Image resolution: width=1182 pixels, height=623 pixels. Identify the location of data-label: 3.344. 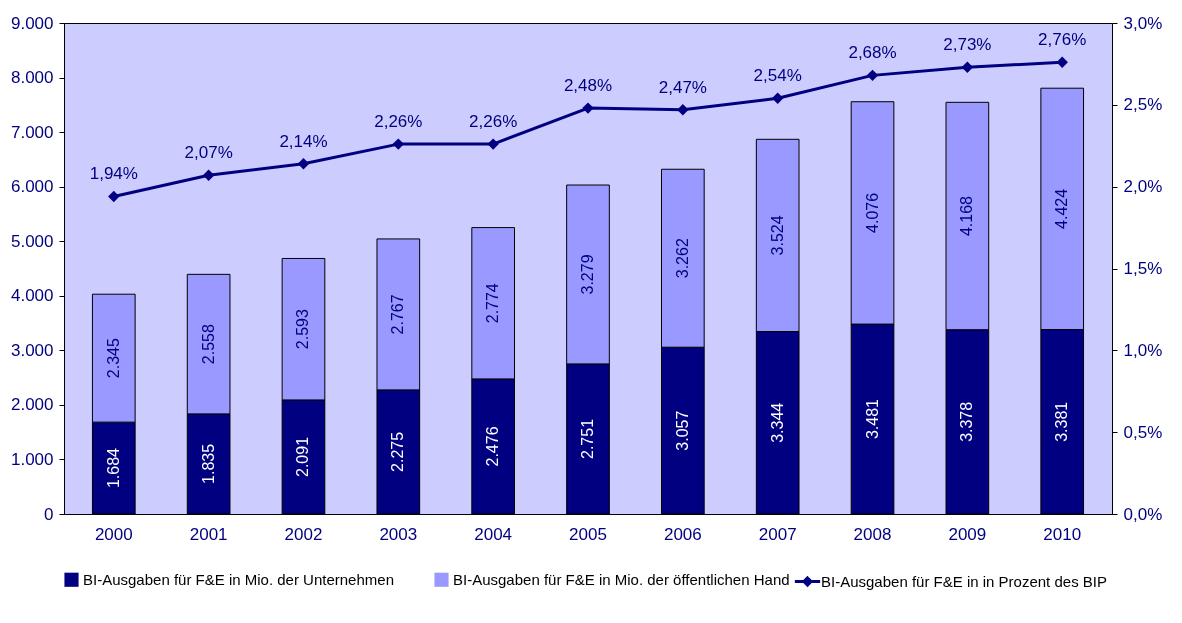
(777, 422).